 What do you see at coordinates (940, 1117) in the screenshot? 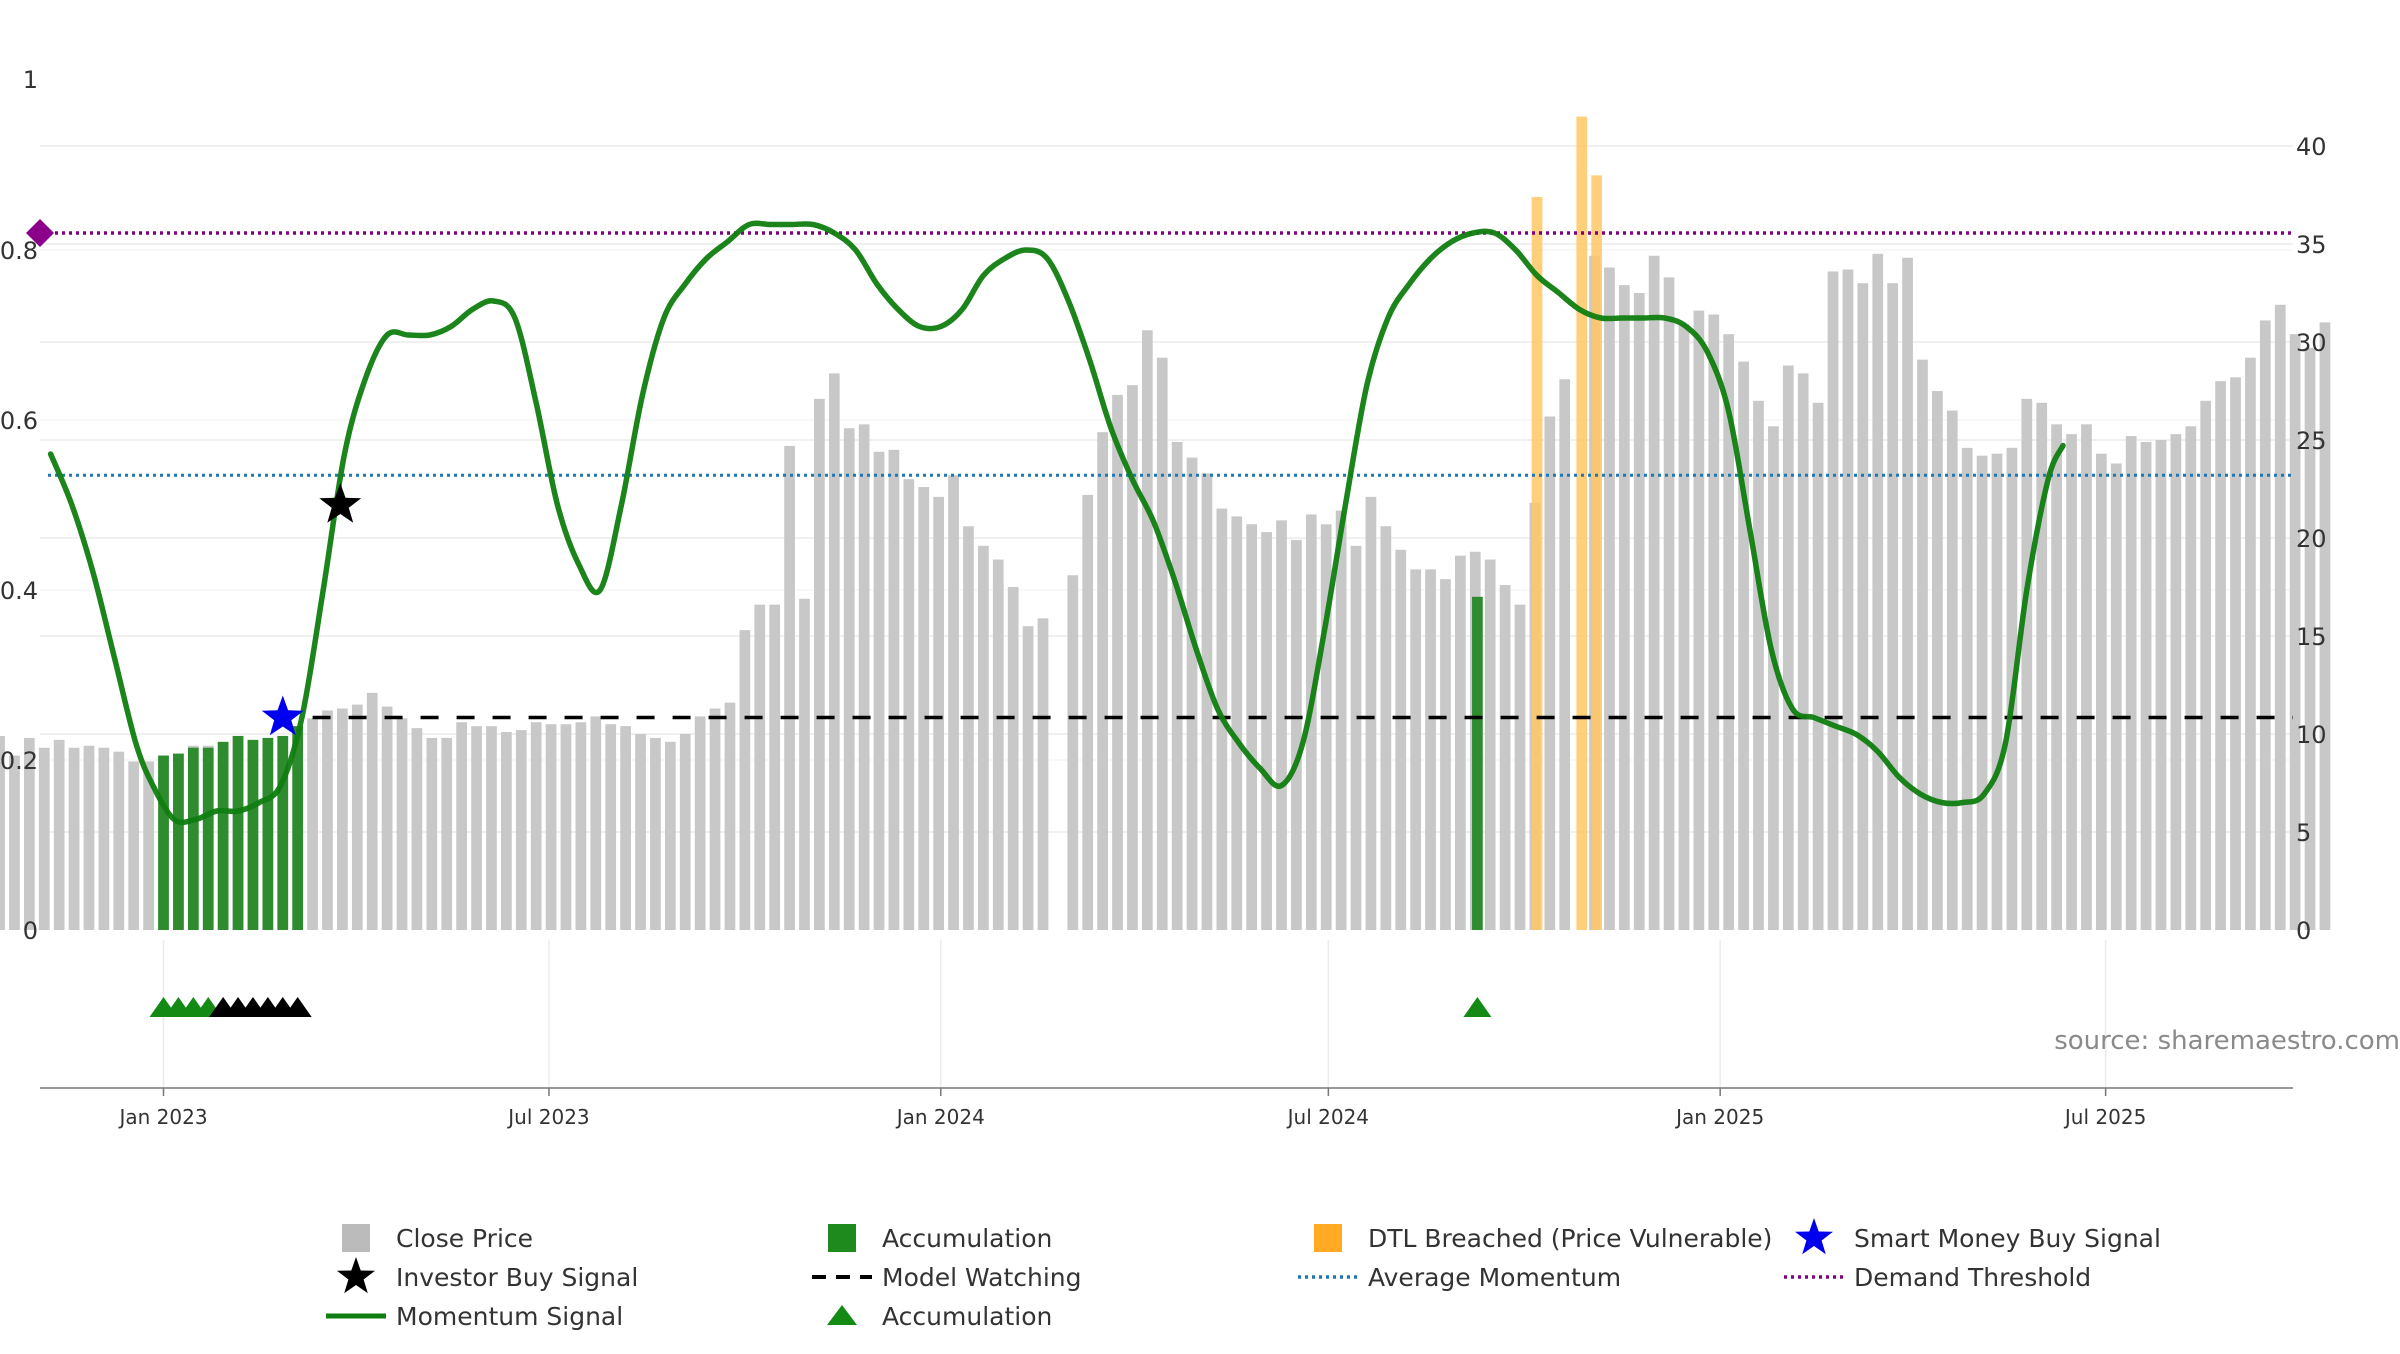
I see `x-axis-tick-label: Jan 2024` at bounding box center [940, 1117].